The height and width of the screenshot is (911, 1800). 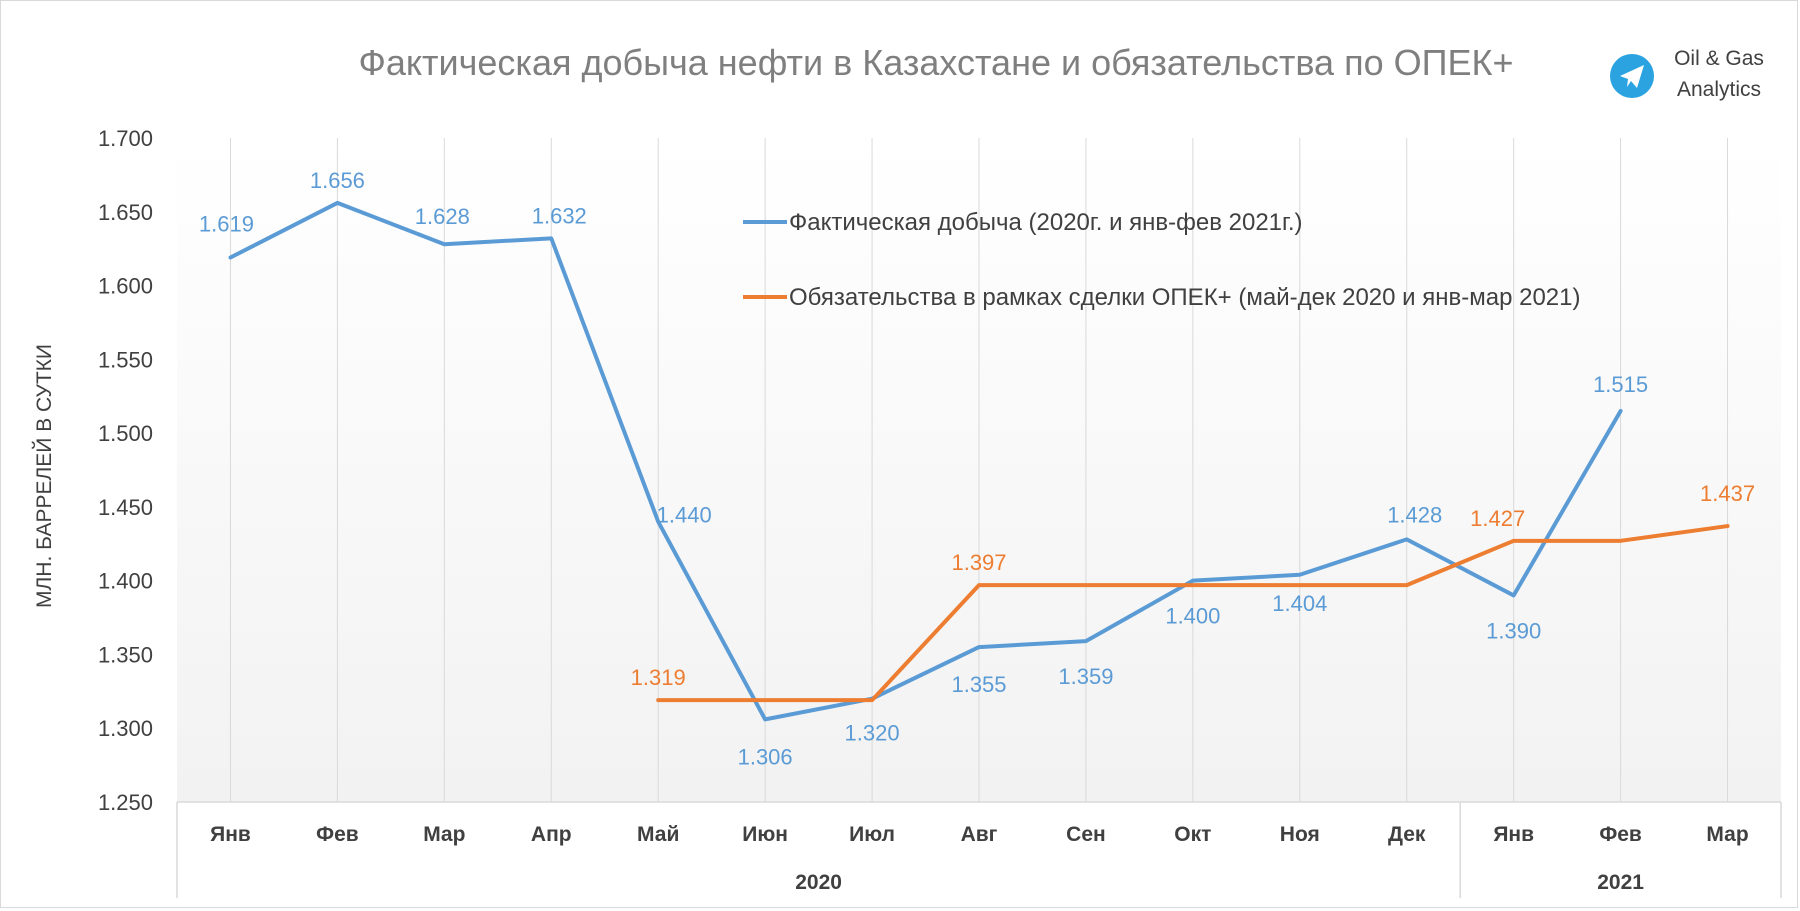 I want to click on data-label: 1.319, so click(x=658, y=677).